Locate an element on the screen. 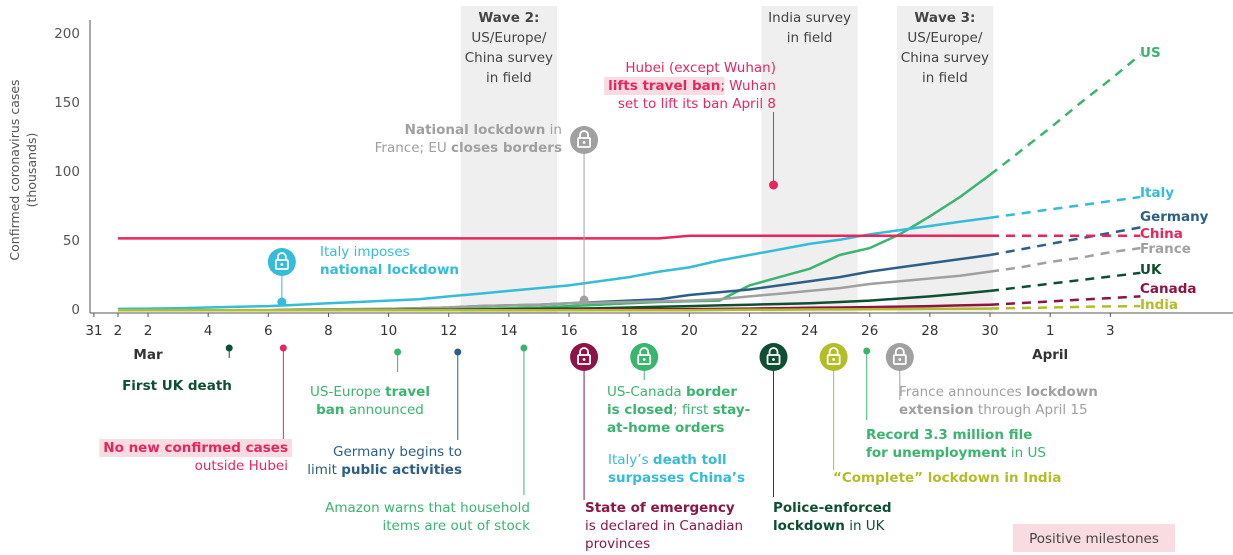 The width and height of the screenshot is (1233, 555). y-tick-label: 50 is located at coordinates (71, 241).